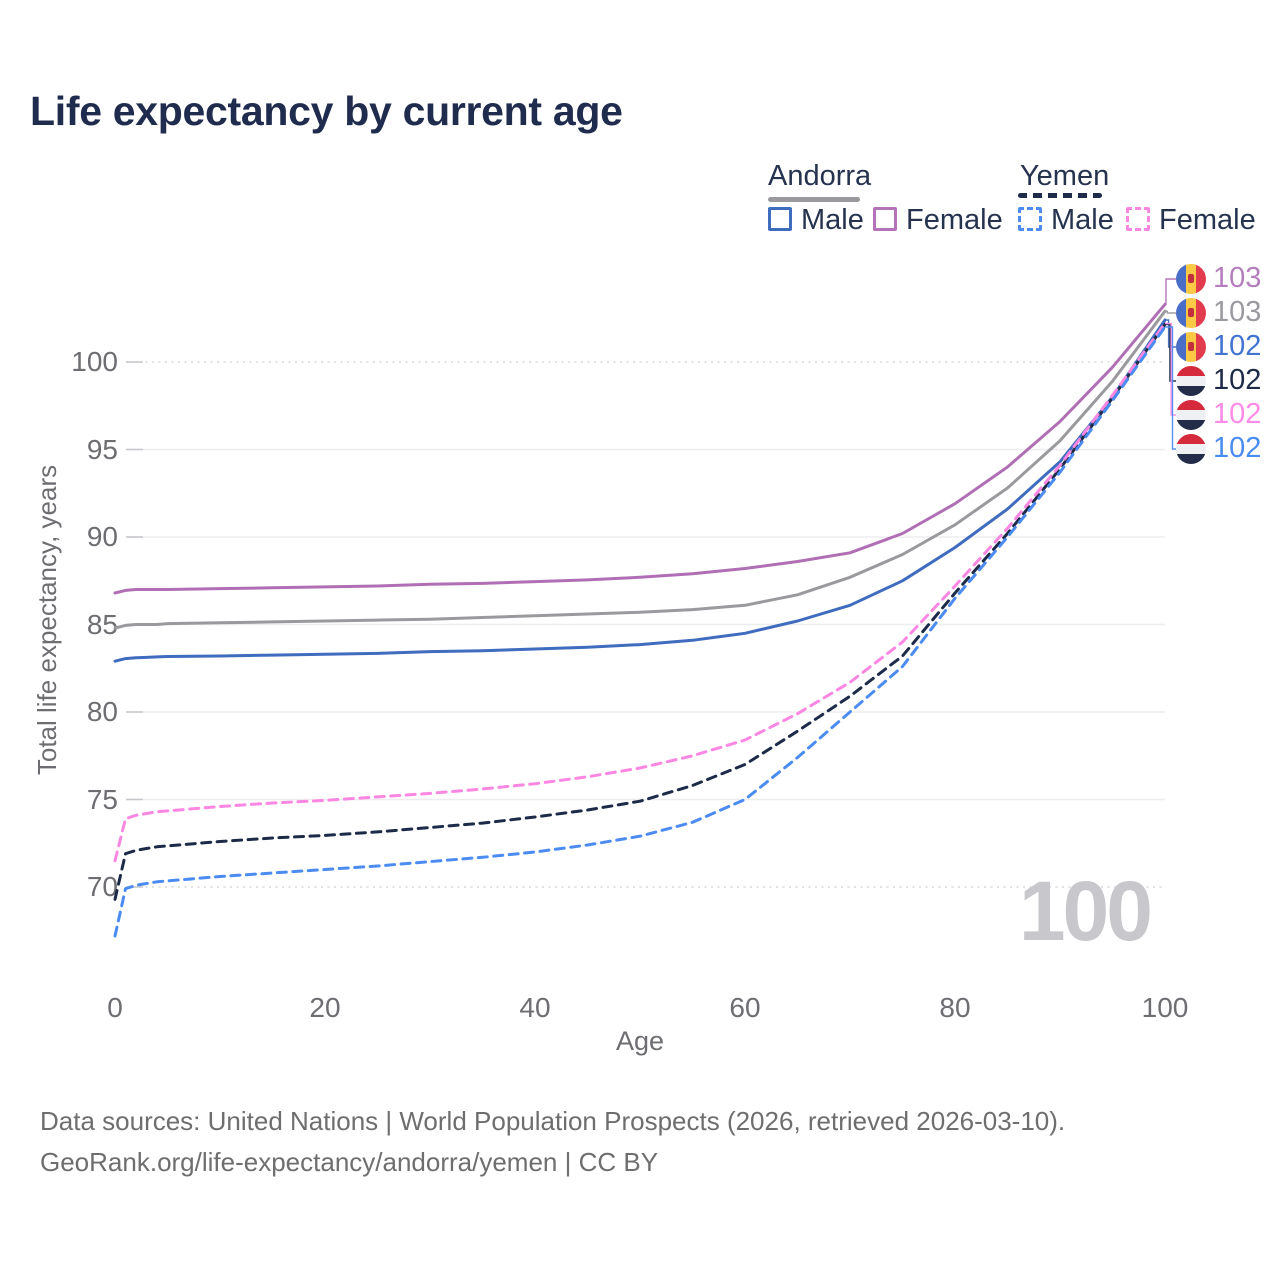  What do you see at coordinates (1237, 346) in the screenshot?
I see `end-label-andorra-male: 102` at bounding box center [1237, 346].